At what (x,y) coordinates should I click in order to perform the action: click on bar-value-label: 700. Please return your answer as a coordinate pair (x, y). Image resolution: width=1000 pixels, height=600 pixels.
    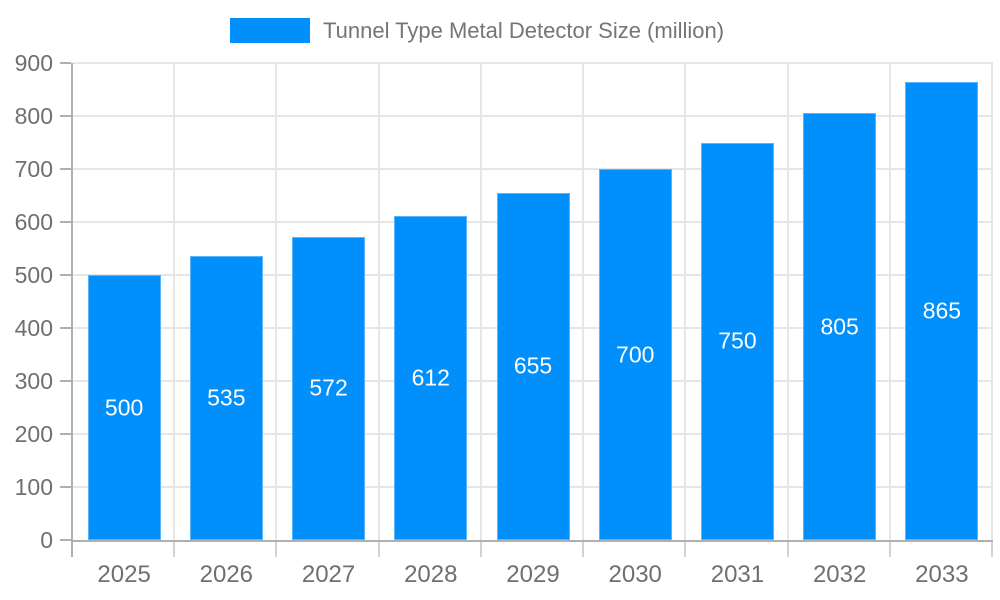
    Looking at the image, I should click on (635, 354).